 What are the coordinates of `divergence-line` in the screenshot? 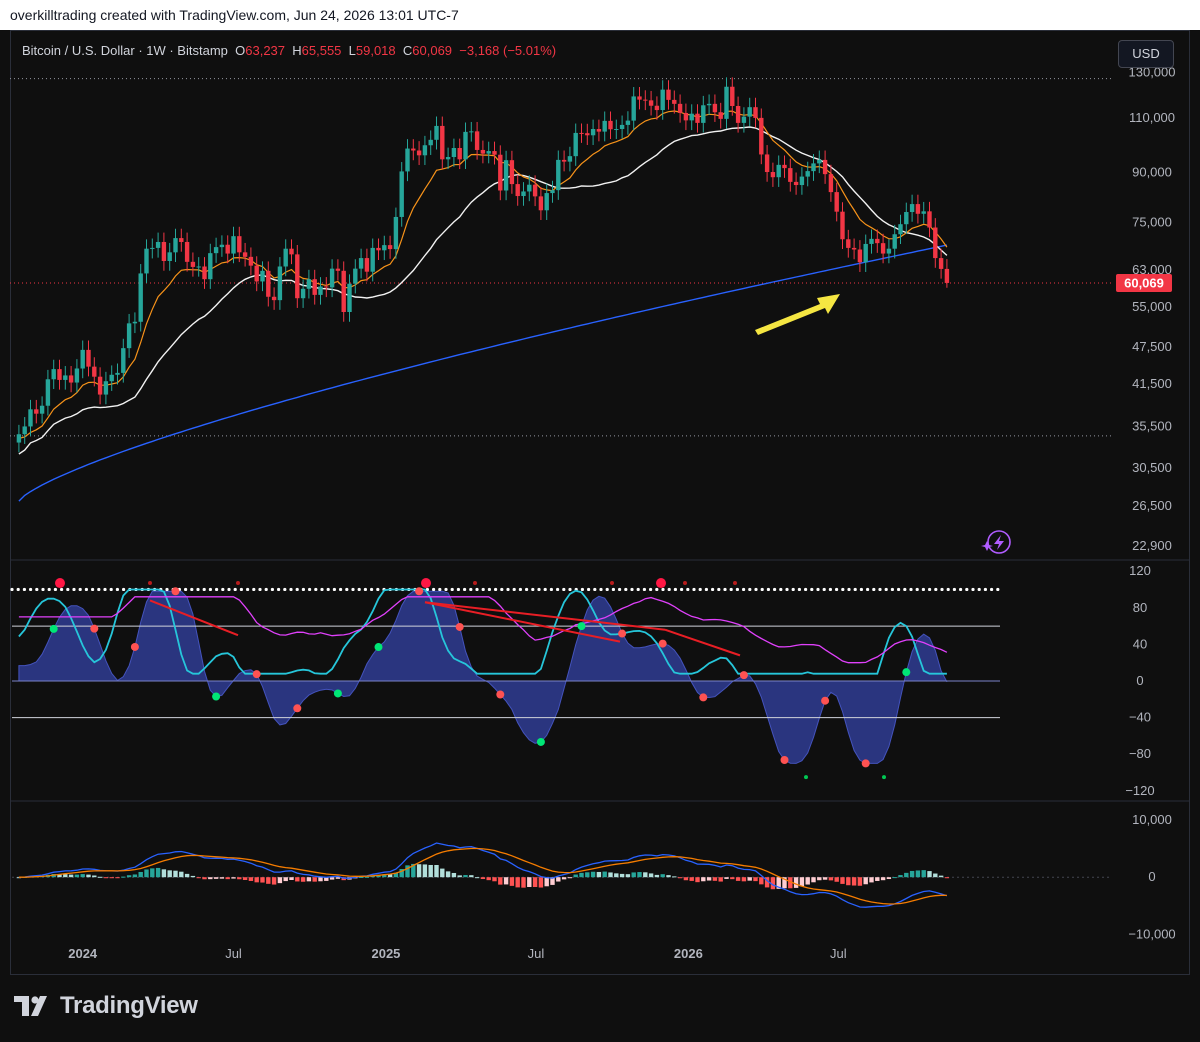 It's located at (194, 618).